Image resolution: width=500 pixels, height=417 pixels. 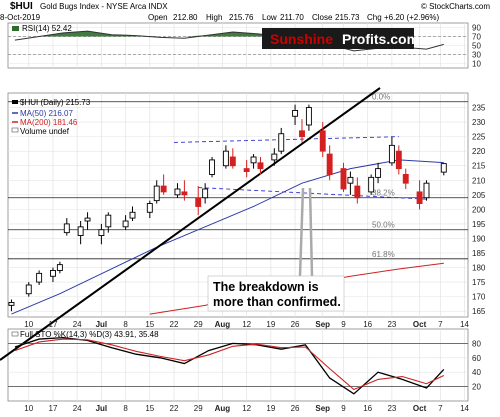 What do you see at coordinates (420, 324) in the screenshot?
I see `price-xtick-label: Oct` at bounding box center [420, 324].